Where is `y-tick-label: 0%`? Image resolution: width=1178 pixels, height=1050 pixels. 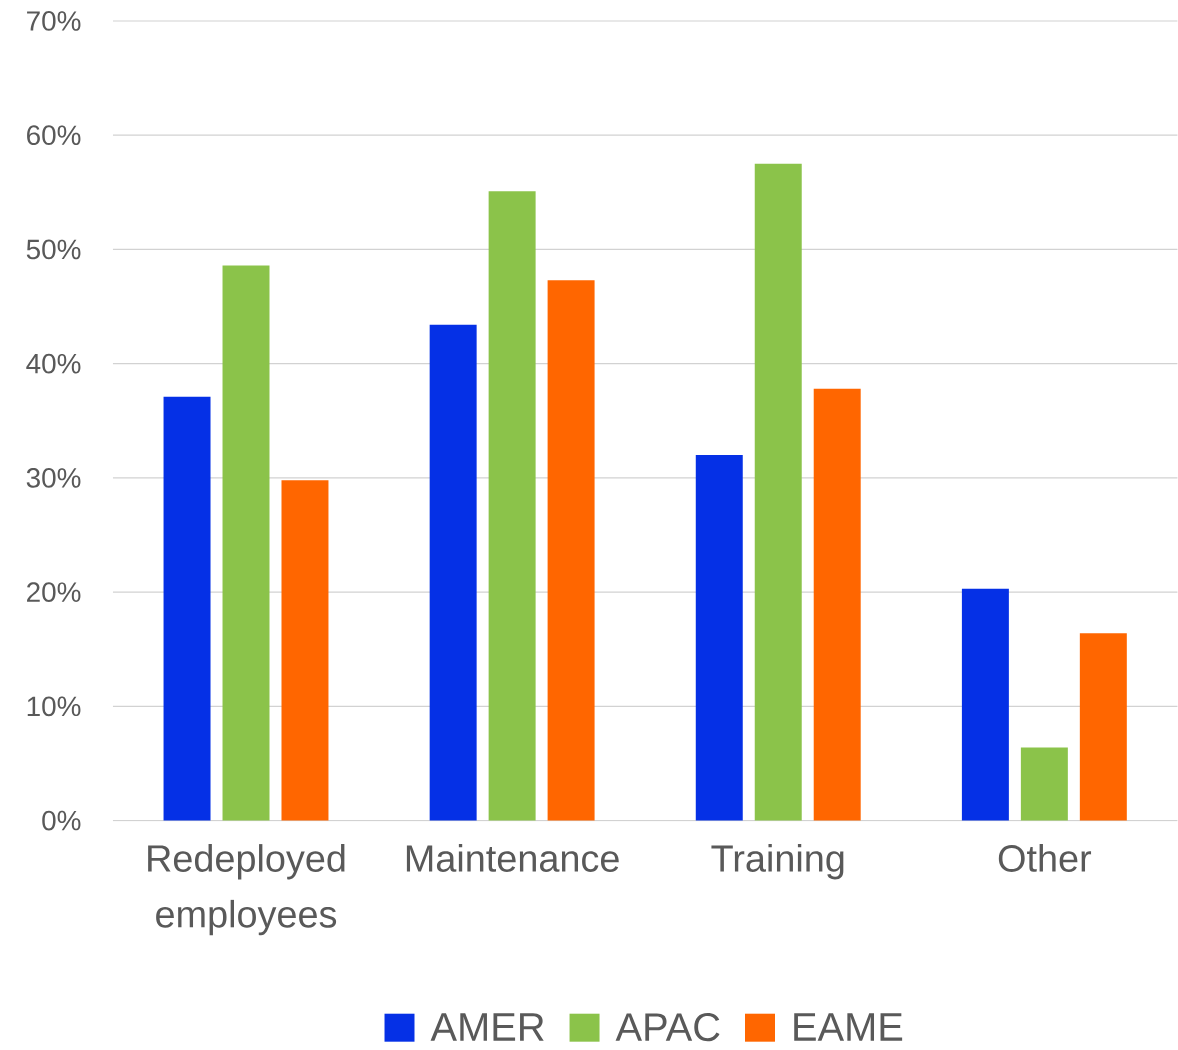 y-tick-label: 0% is located at coordinates (61, 820).